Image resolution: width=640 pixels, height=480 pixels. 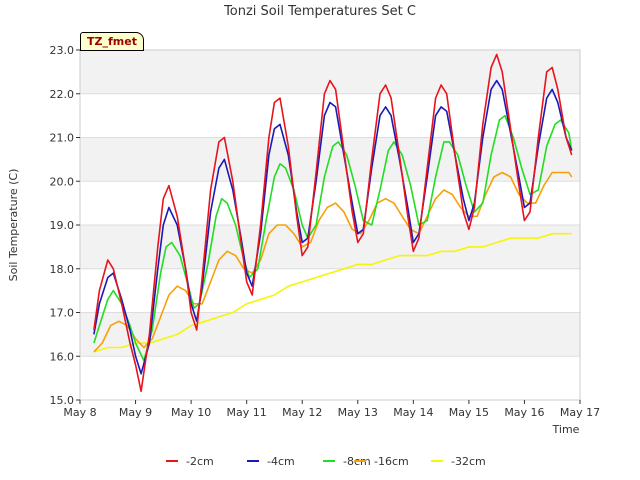 I want to click on x-tick-label: May 13, so click(x=358, y=412).